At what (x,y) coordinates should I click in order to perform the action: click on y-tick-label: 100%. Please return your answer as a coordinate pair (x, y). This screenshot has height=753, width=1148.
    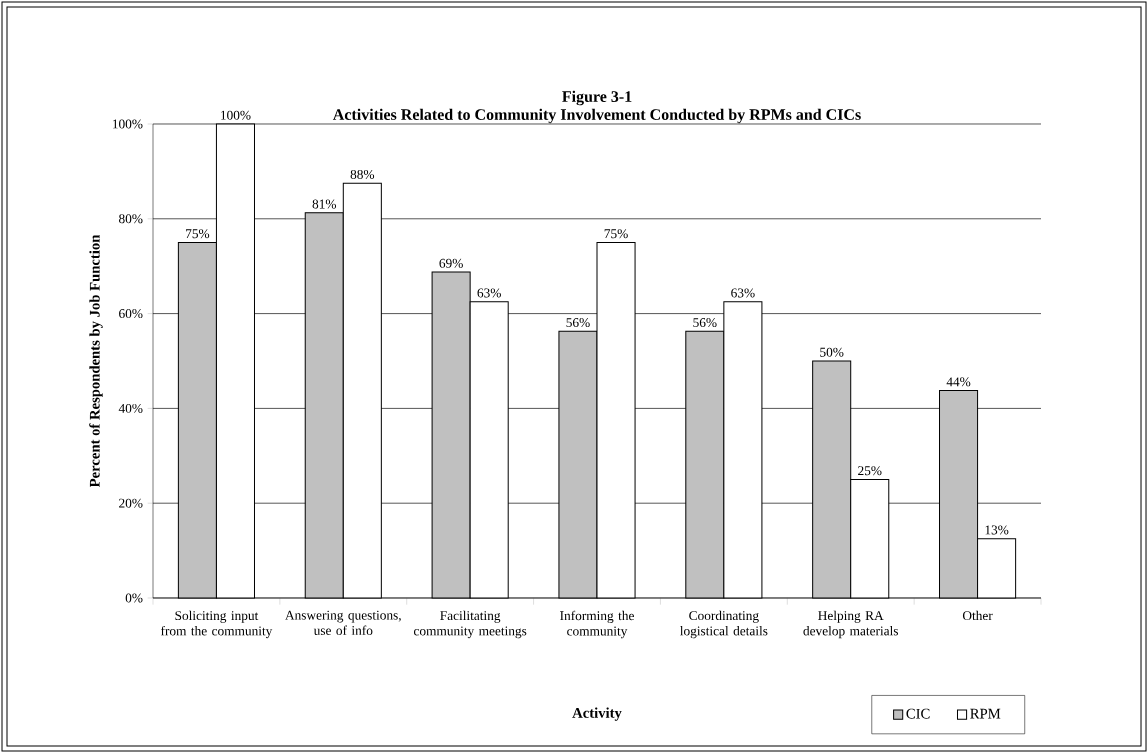
    Looking at the image, I should click on (128, 124).